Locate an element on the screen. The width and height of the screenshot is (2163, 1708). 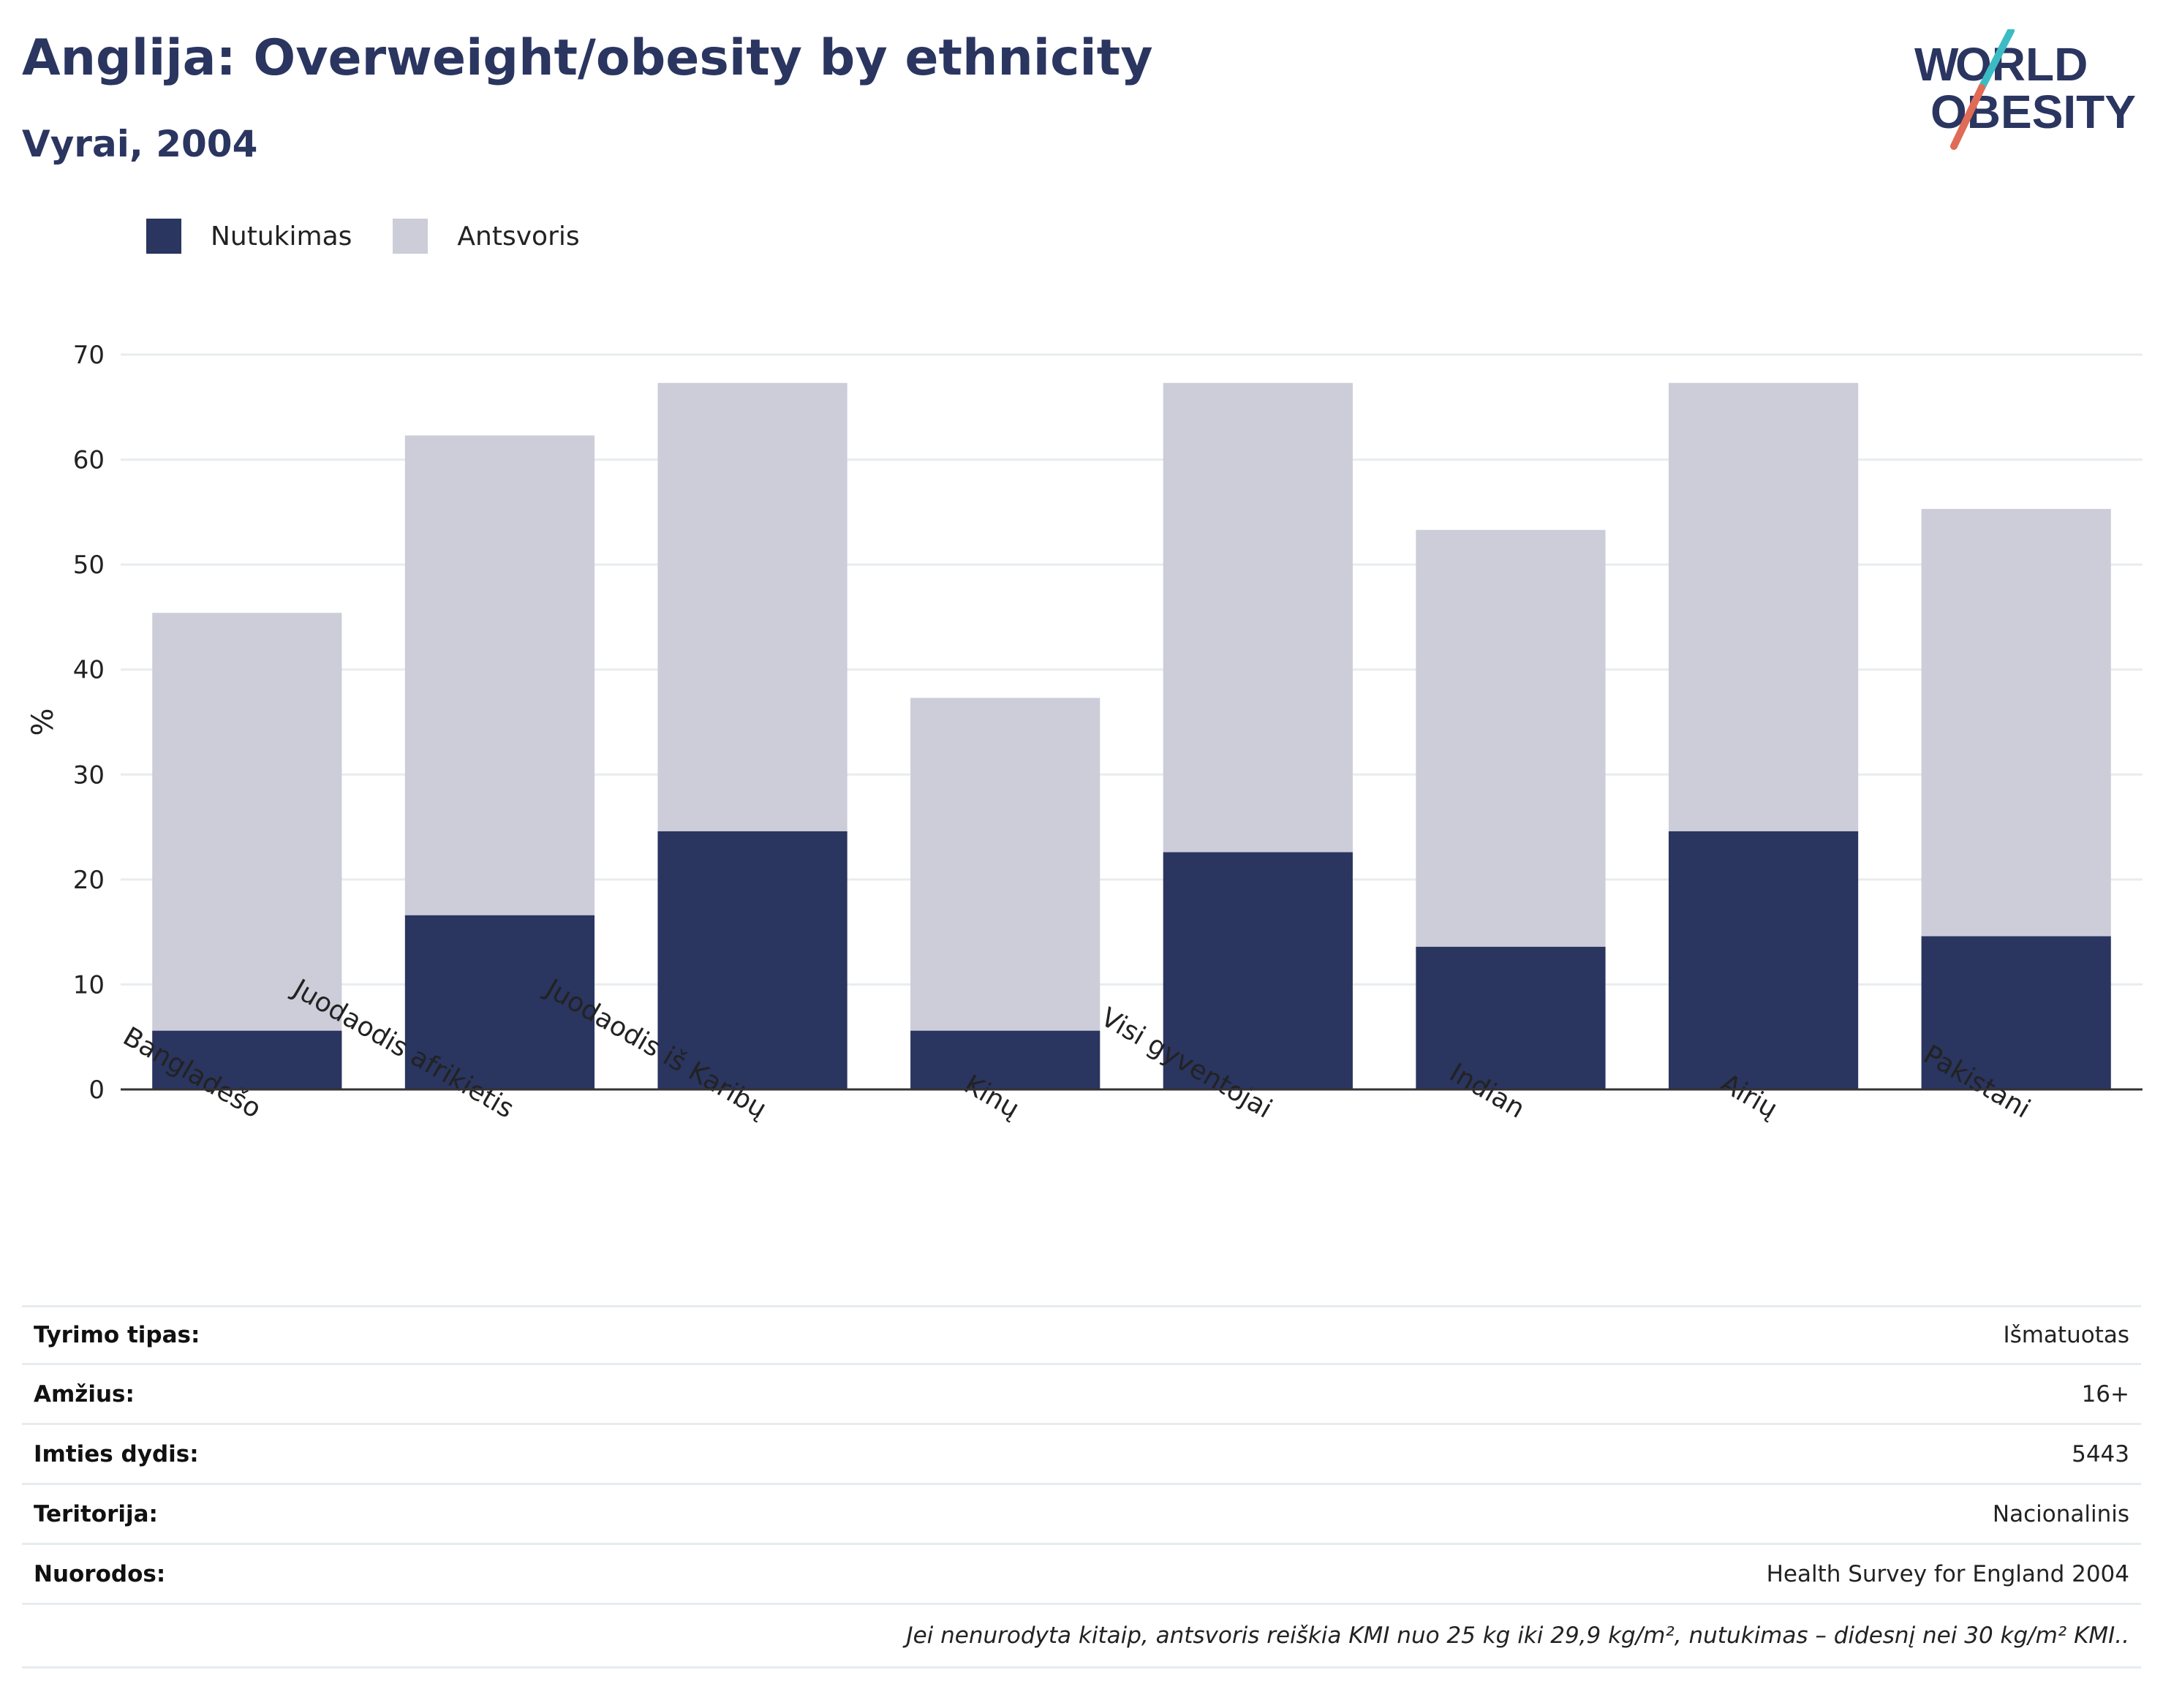
metadata-row: Tyrimo tipas: Išmatuotas is located at coordinates (1081, 1335).